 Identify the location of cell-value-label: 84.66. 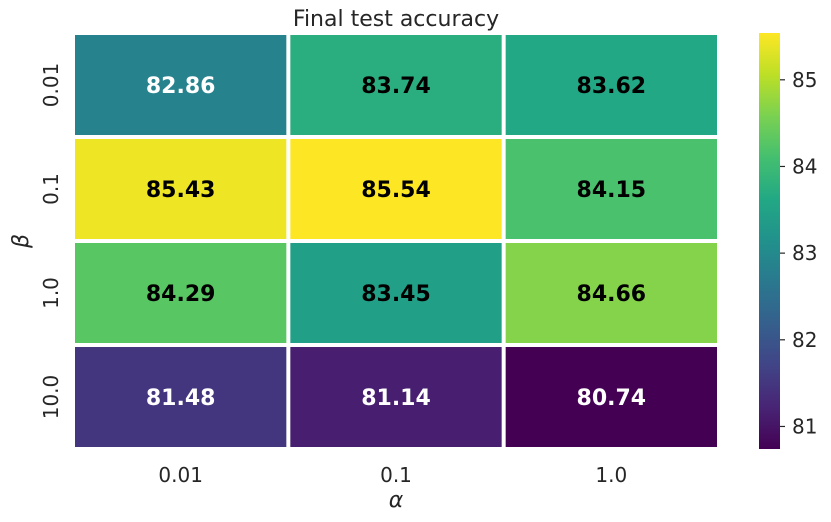
(612, 294).